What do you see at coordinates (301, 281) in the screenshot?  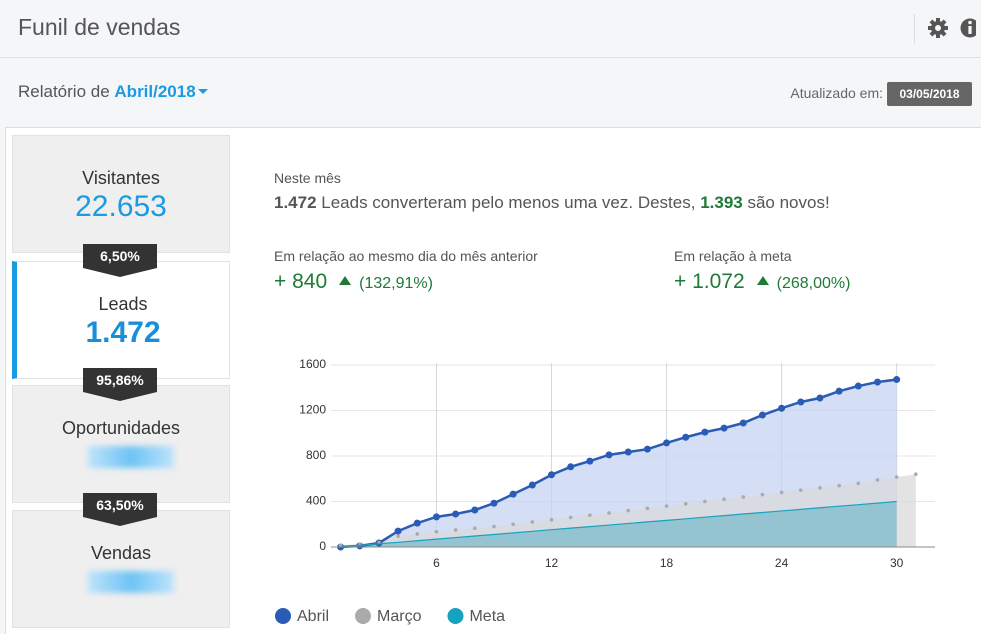 I see `delta: + 840` at bounding box center [301, 281].